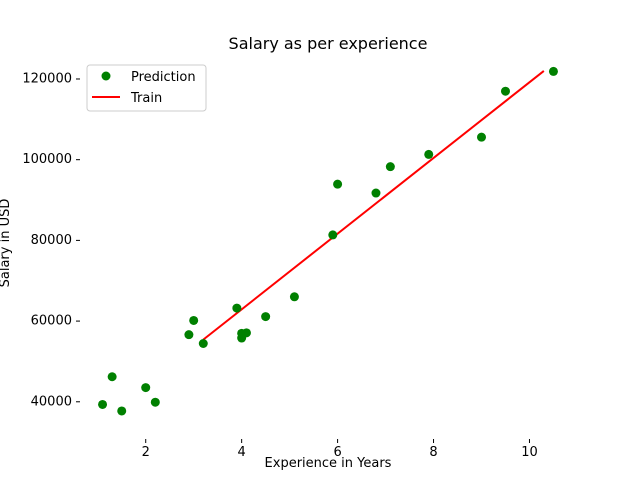 Image resolution: width=640 pixels, height=480 pixels. Describe the element at coordinates (433, 452) in the screenshot. I see `x-tick-label: 8` at that location.